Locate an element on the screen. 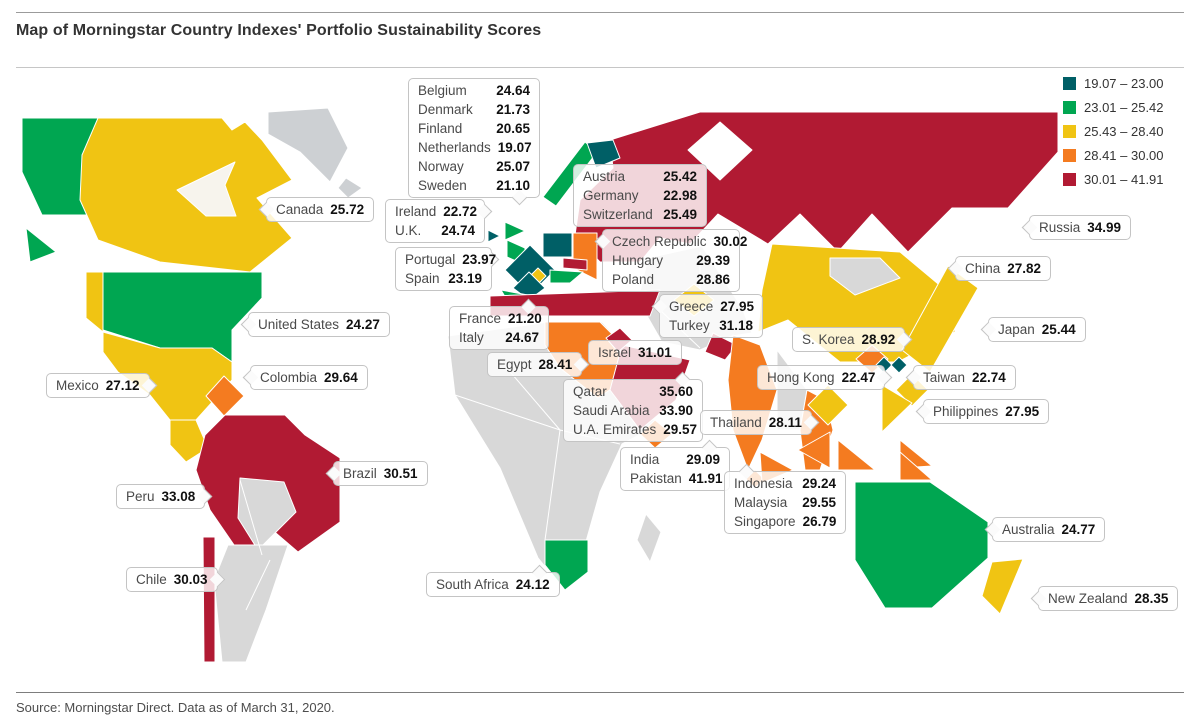 The width and height of the screenshot is (1200, 726). legend-range: 23.01 – 25.42 is located at coordinates (1124, 107).